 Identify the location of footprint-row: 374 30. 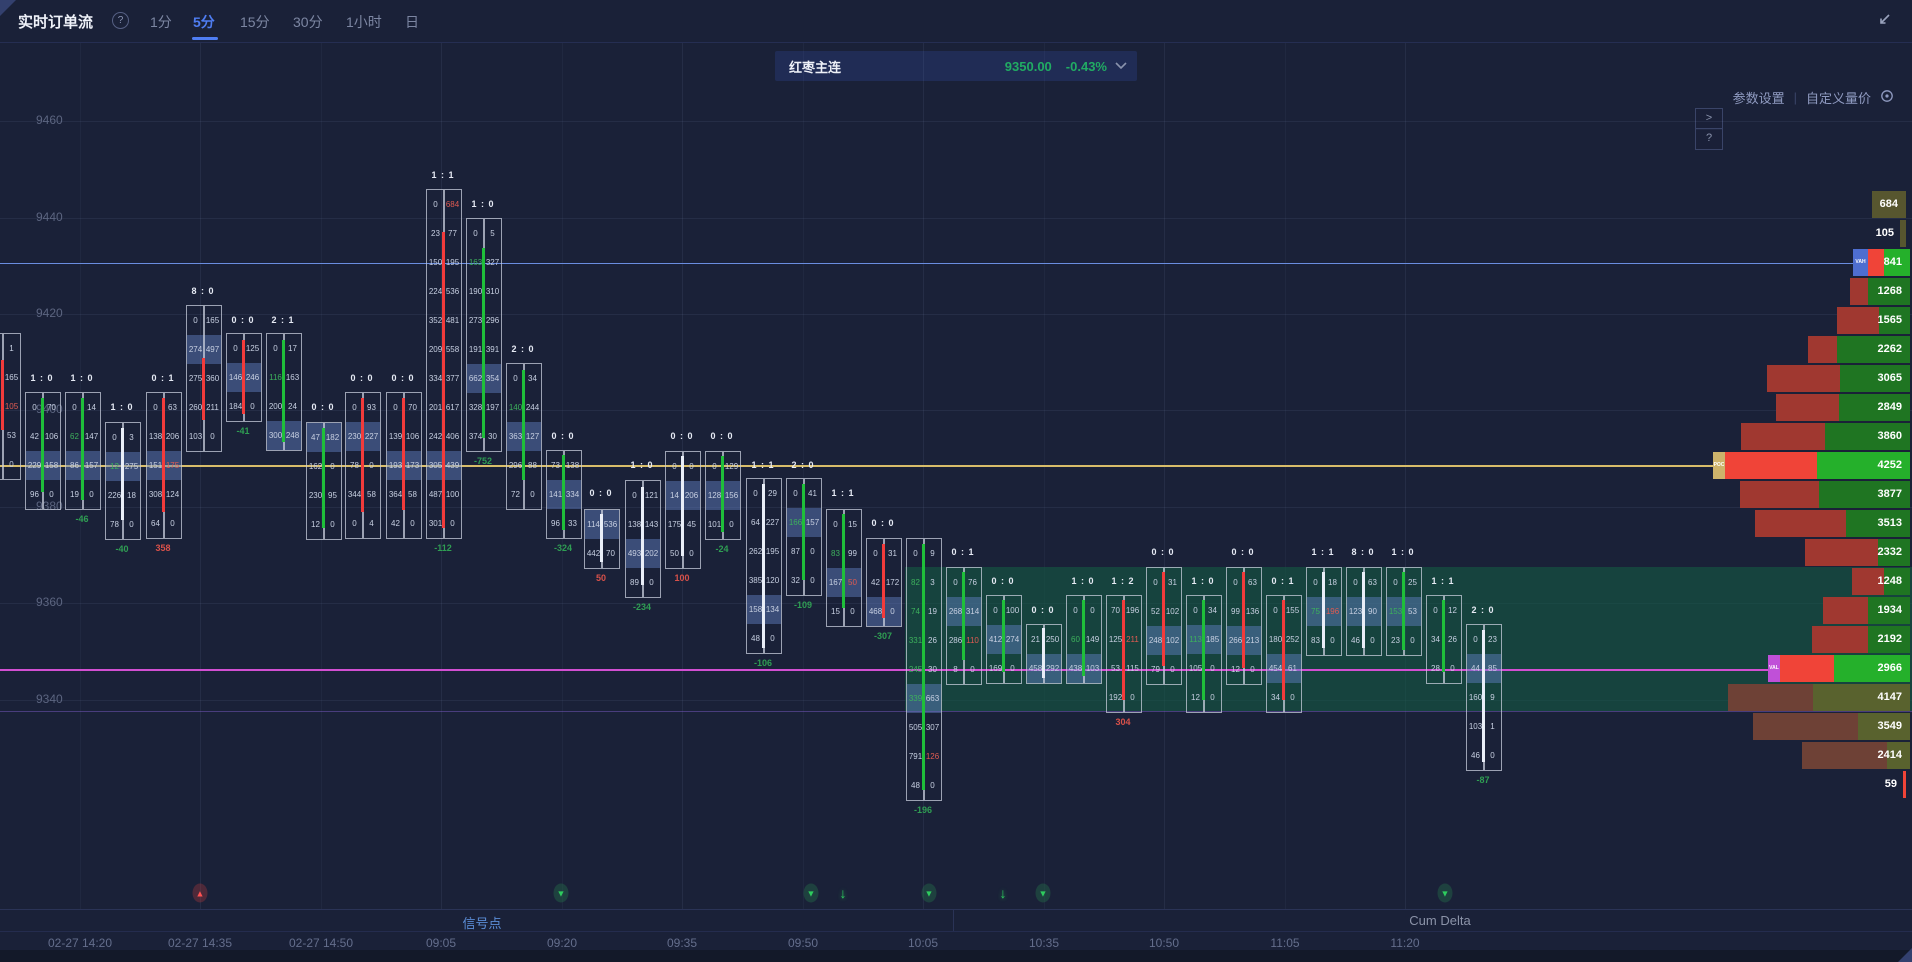
(484, 436).